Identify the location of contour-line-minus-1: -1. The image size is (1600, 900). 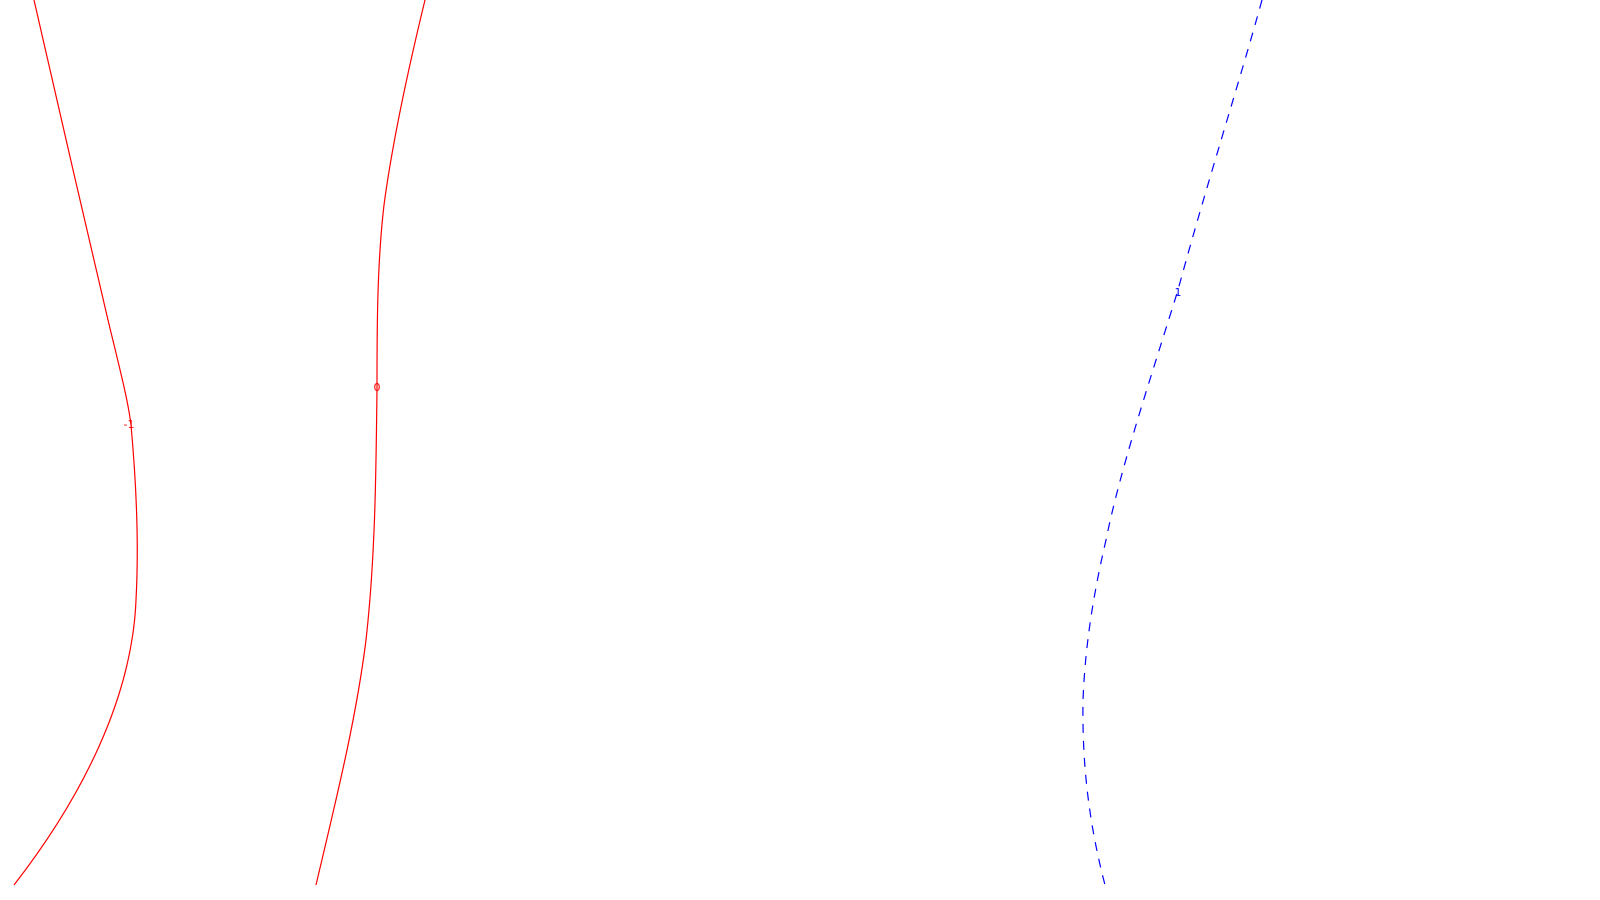
(75, 443).